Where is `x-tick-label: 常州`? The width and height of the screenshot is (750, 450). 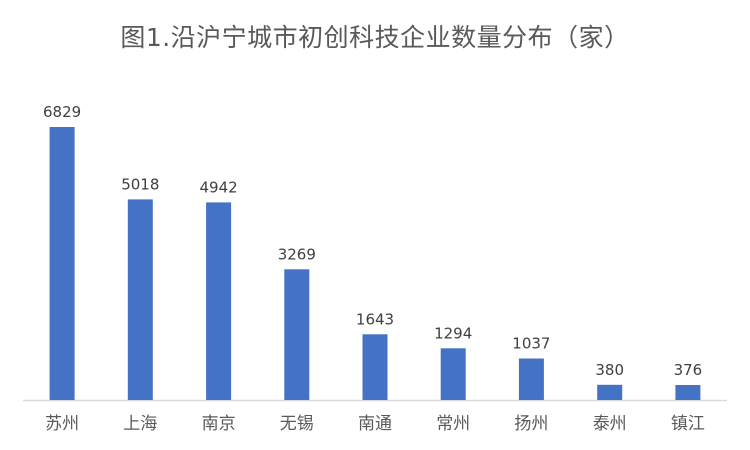
x-tick-label: 常州 is located at coordinates (453, 424).